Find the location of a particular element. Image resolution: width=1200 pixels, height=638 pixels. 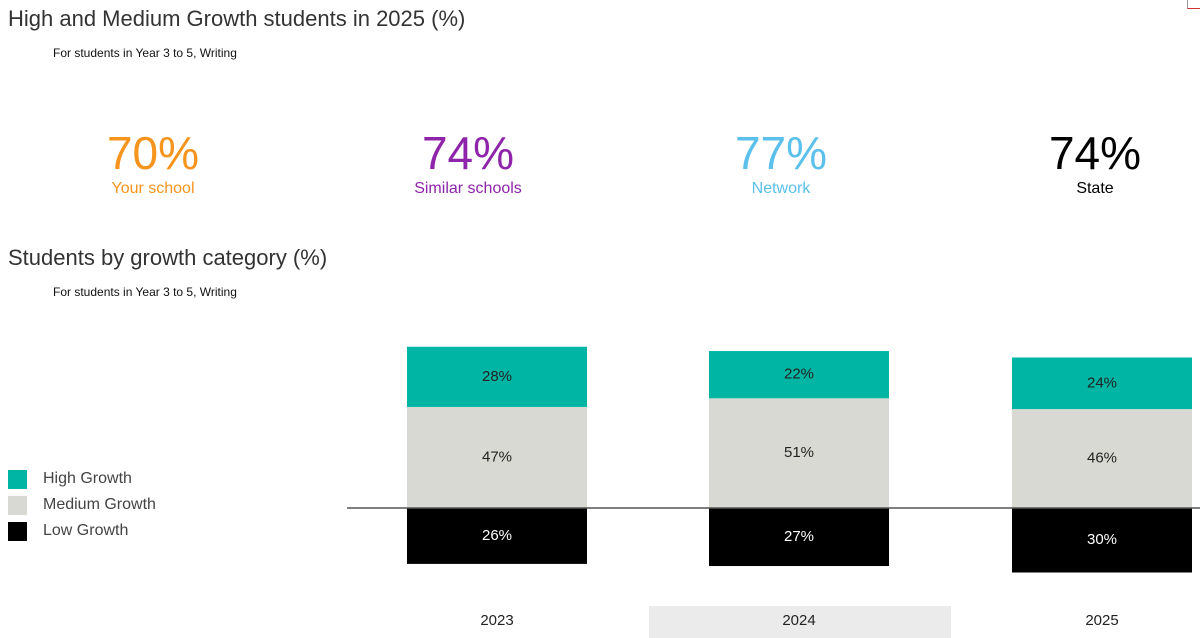

page-subtitle: For students in Year 3 to 5, Writing is located at coordinates (145, 53).